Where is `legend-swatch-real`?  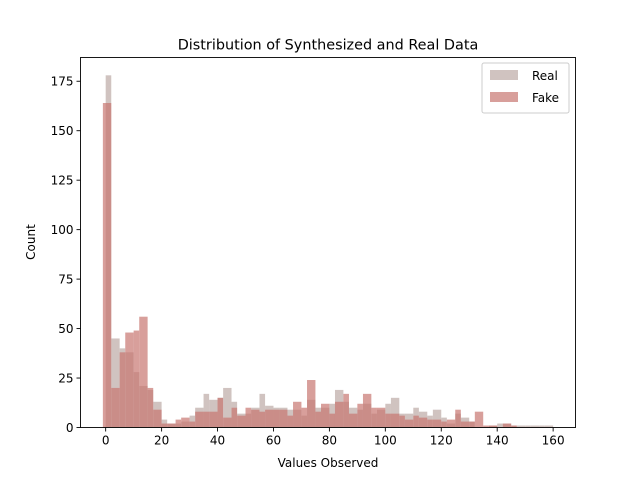 legend-swatch-real is located at coordinates (504, 75).